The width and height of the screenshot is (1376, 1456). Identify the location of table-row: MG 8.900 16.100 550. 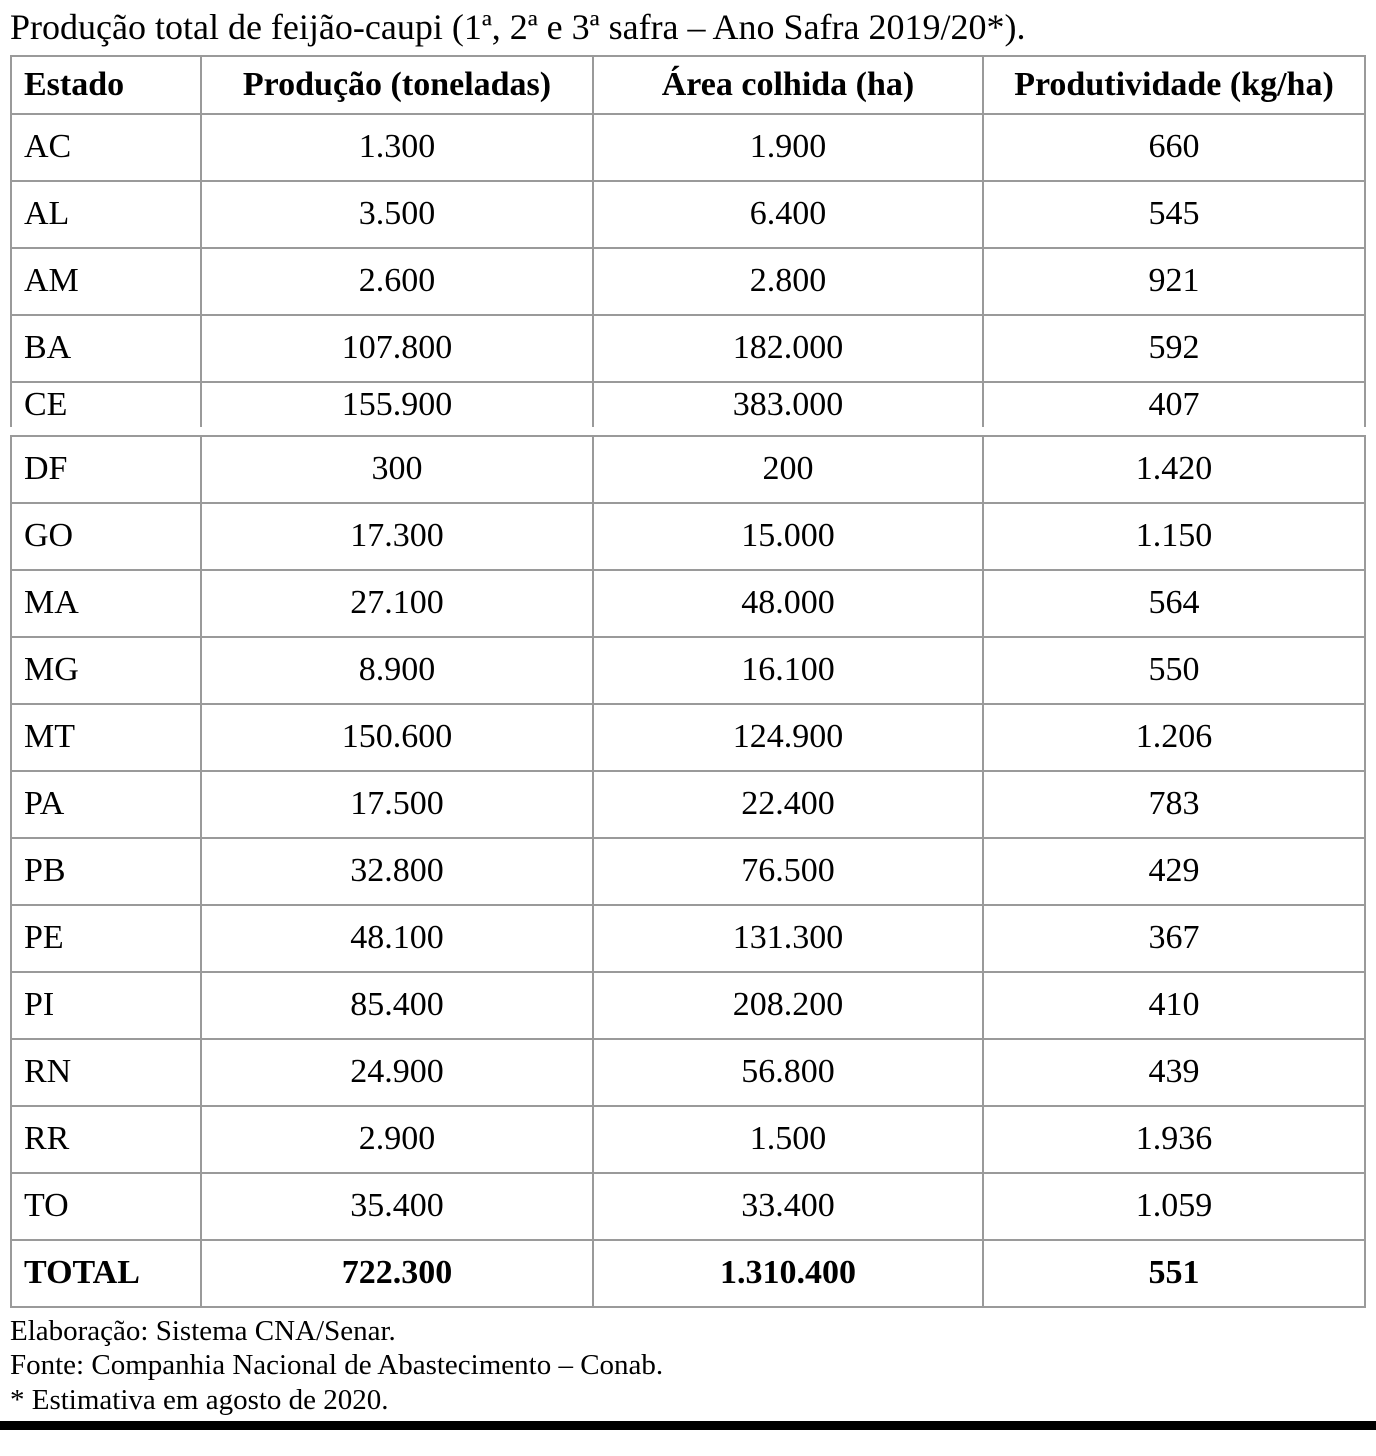
(688, 670).